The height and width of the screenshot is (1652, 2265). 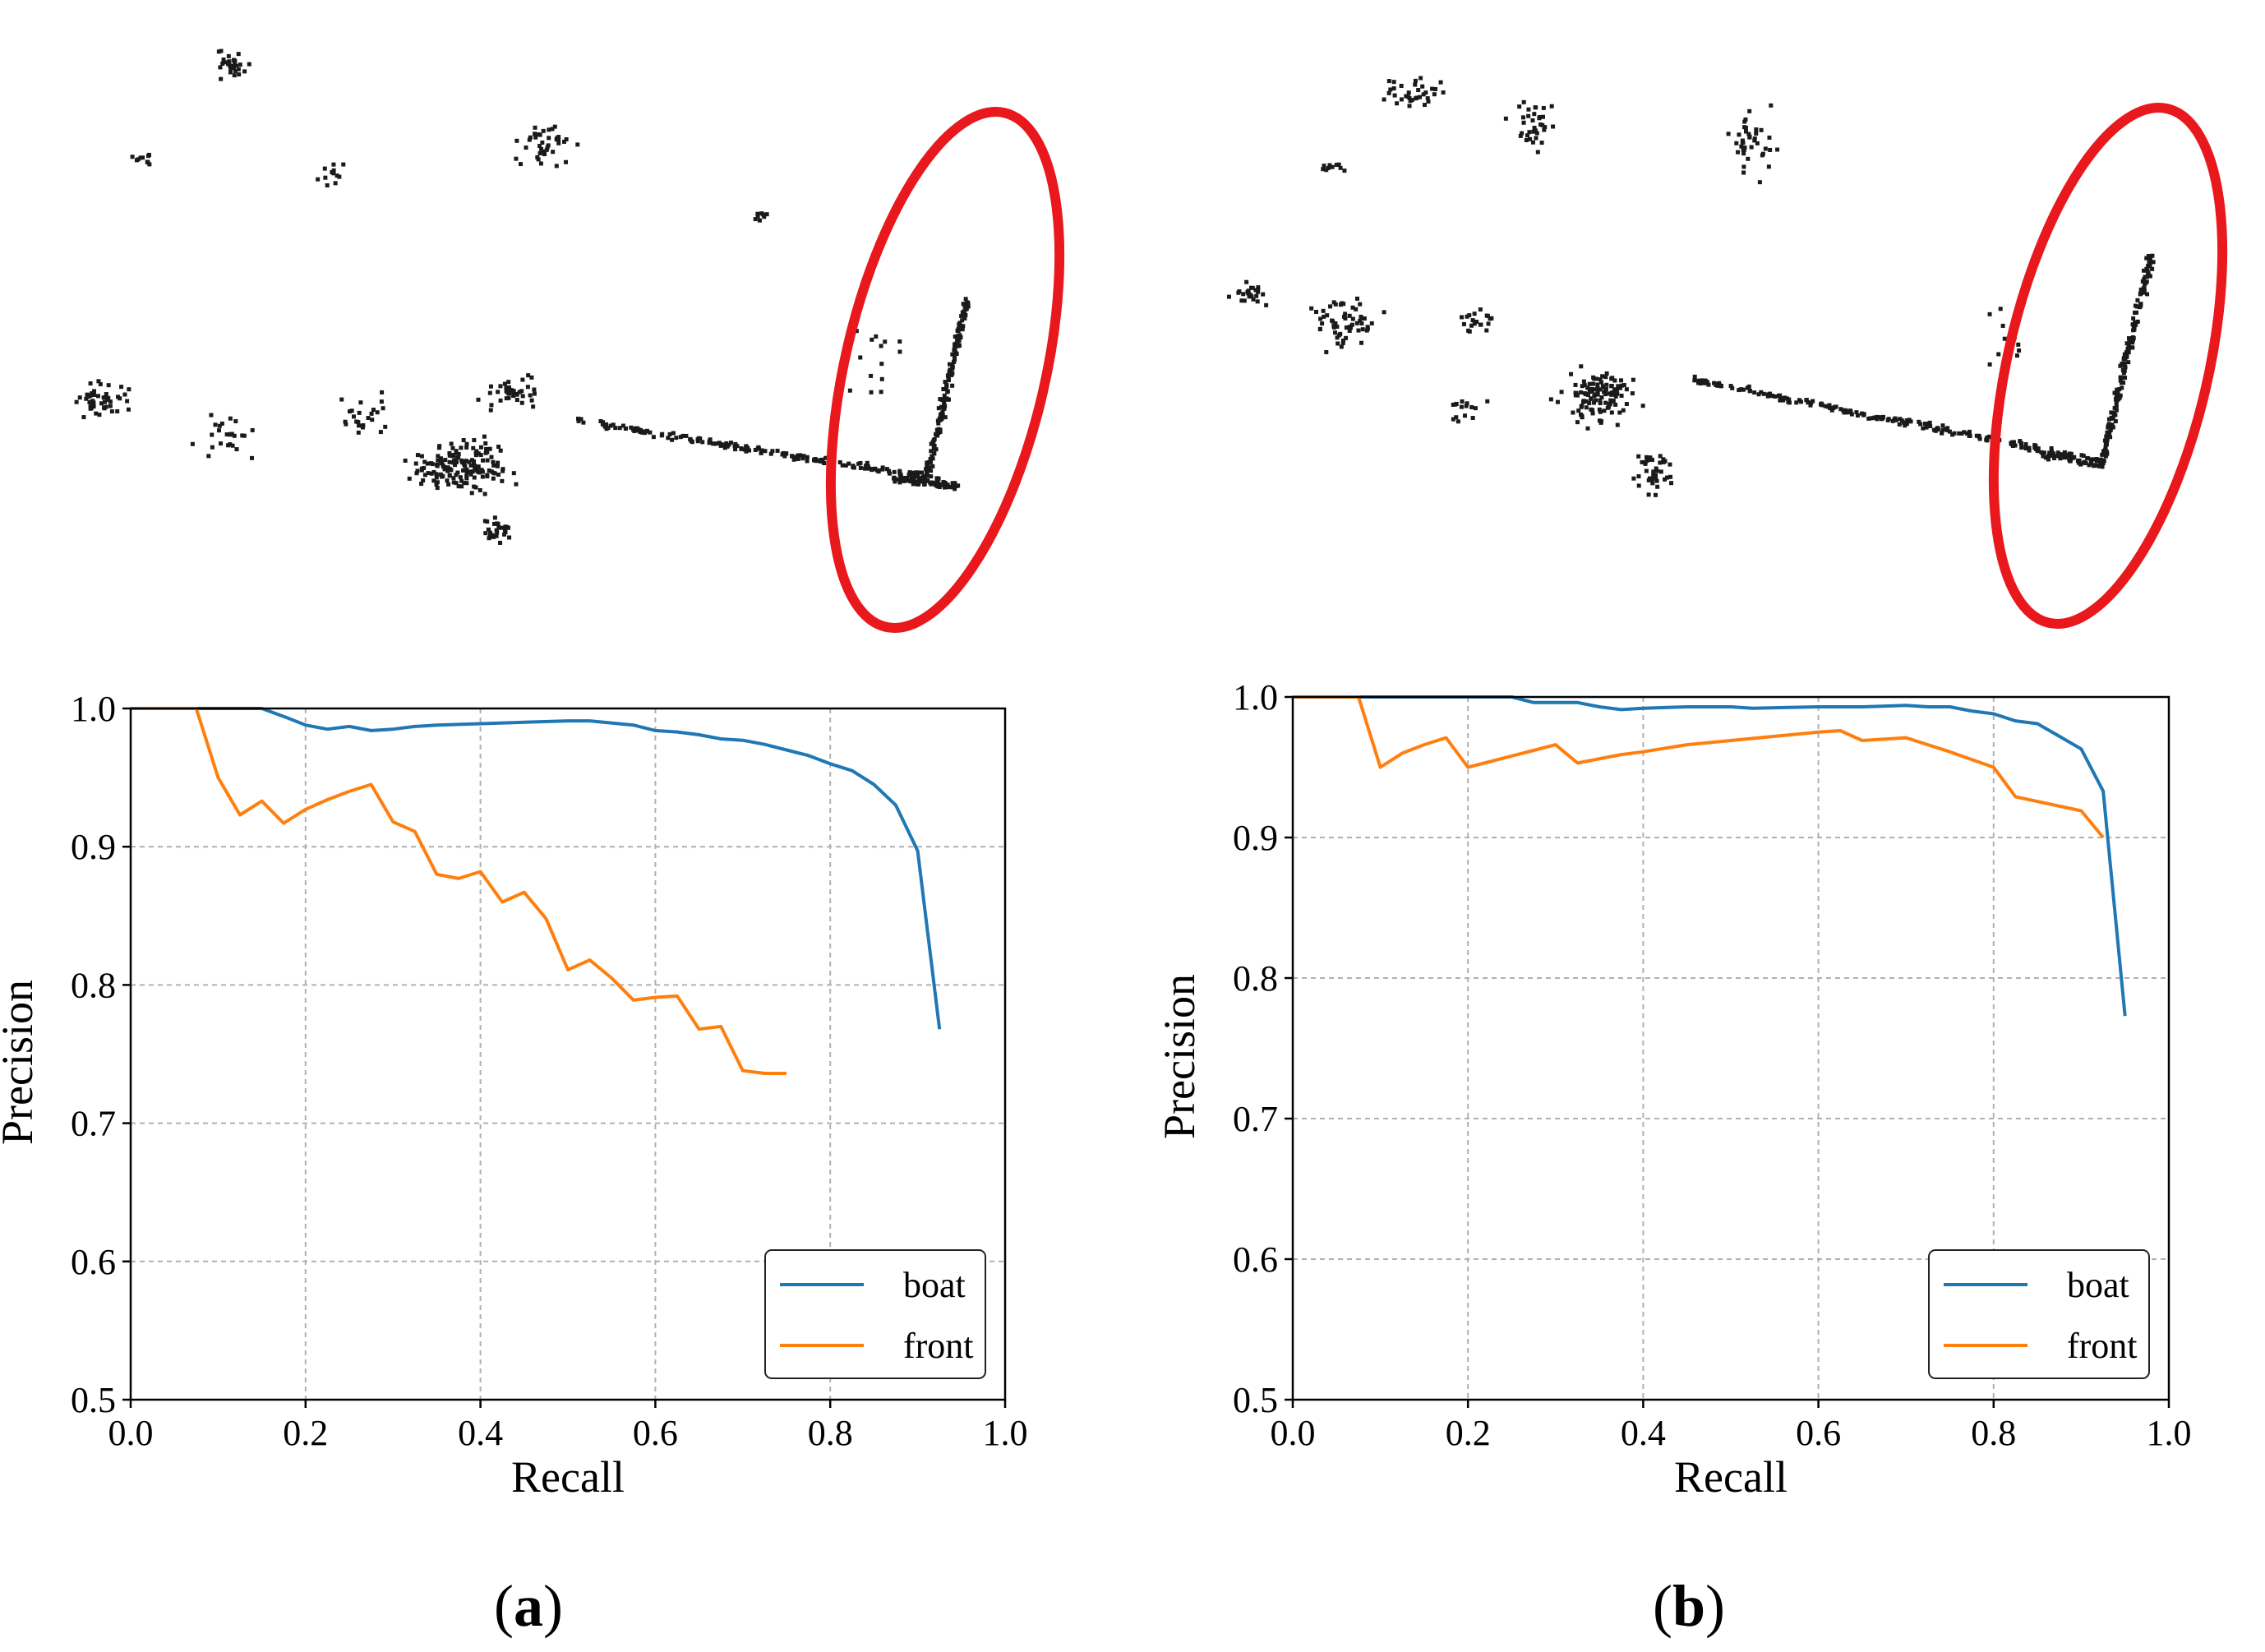 I want to click on y-tick-label: 0.6, so click(x=93, y=1262).